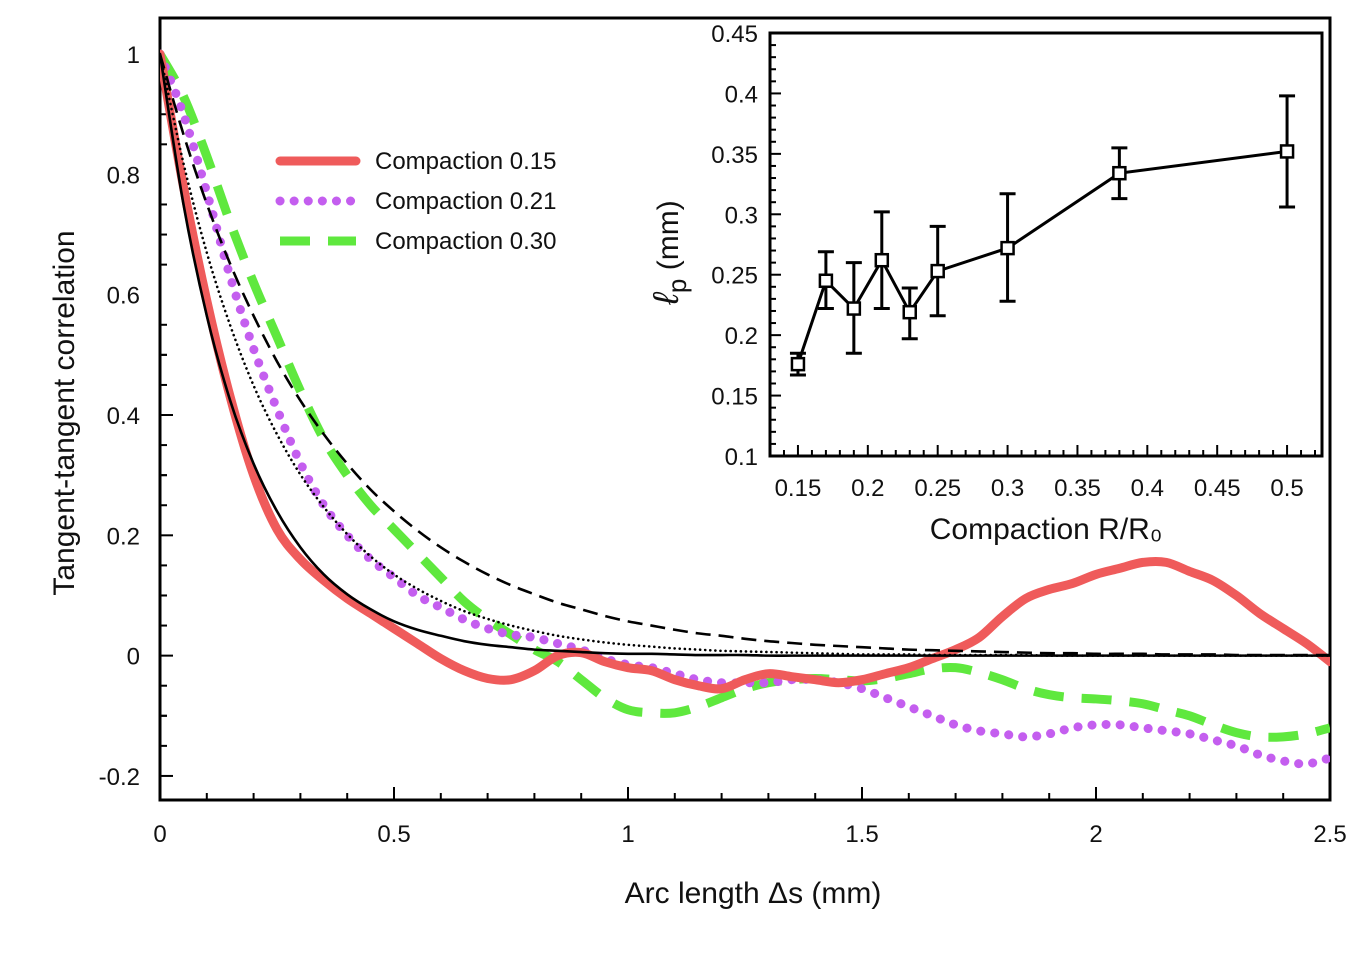 The width and height of the screenshot is (1360, 960). I want to click on y-tick-label: -0.2, so click(119, 777).